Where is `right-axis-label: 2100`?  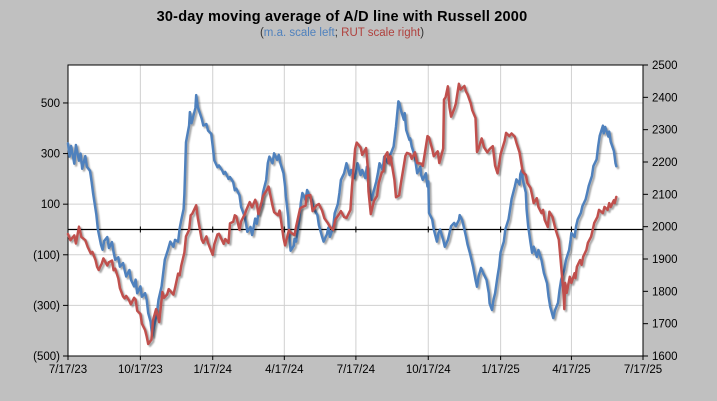
right-axis-label: 2100 is located at coordinates (665, 195).